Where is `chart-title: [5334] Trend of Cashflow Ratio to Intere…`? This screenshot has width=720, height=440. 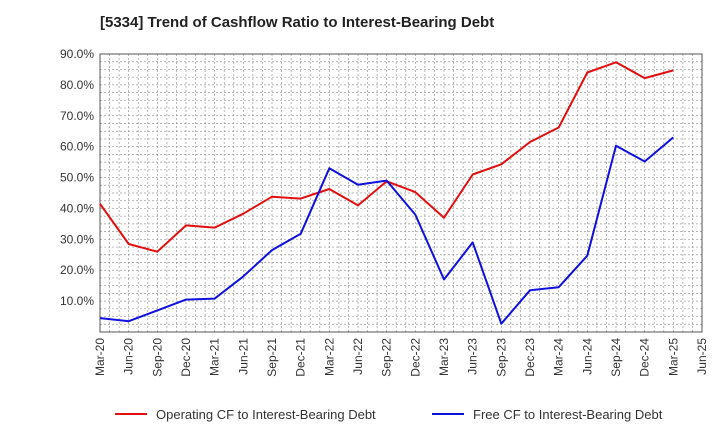
chart-title: [5334] Trend of Cashflow Ratio to Intere… is located at coordinates (297, 22).